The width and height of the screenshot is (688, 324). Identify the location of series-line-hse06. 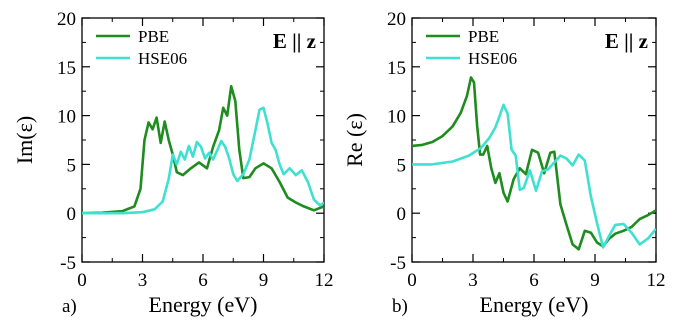
(203, 160).